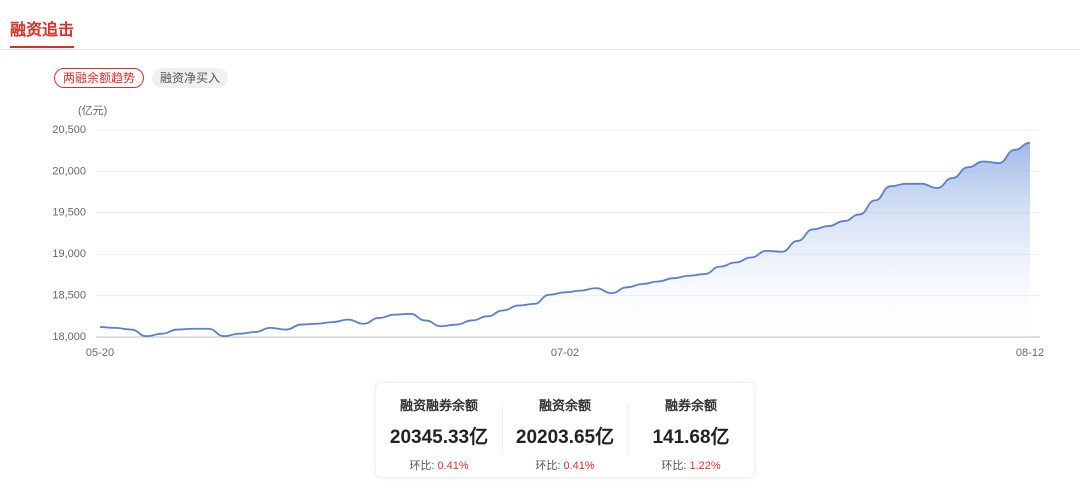 This screenshot has width=1080, height=482. Describe the element at coordinates (438, 405) in the screenshot. I see `stat-label: 融资融券余额` at that location.